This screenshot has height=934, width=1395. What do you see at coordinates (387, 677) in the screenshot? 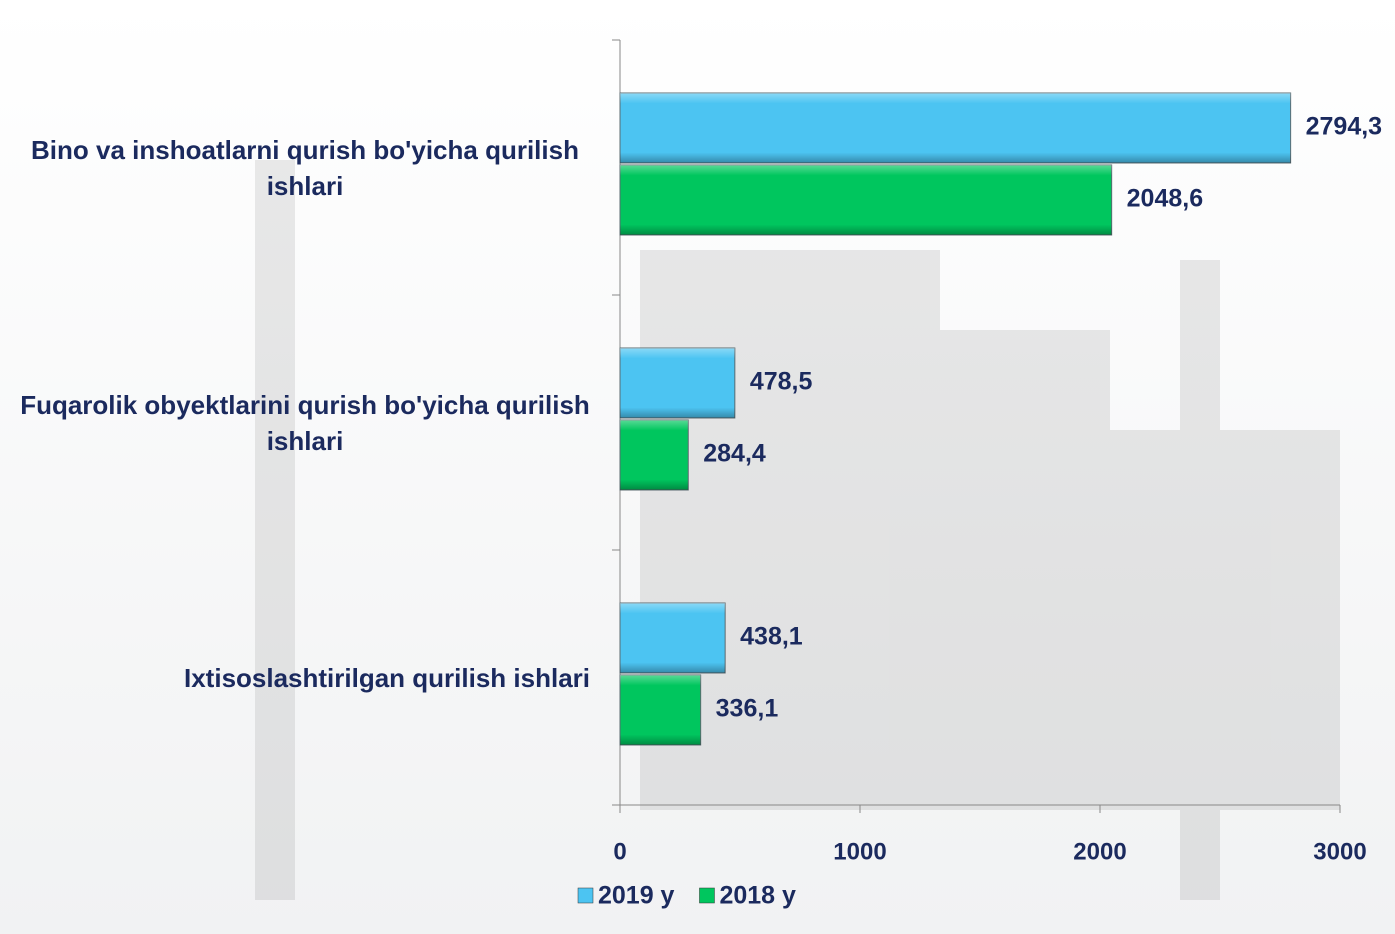
I see `category-label: Ixtisoslashtirilgan qurilish ishlari` at bounding box center [387, 677].